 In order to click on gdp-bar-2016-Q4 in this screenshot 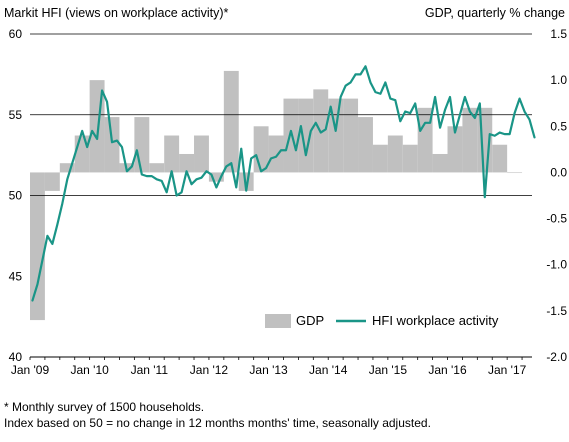, I will do `click(500, 158)`.